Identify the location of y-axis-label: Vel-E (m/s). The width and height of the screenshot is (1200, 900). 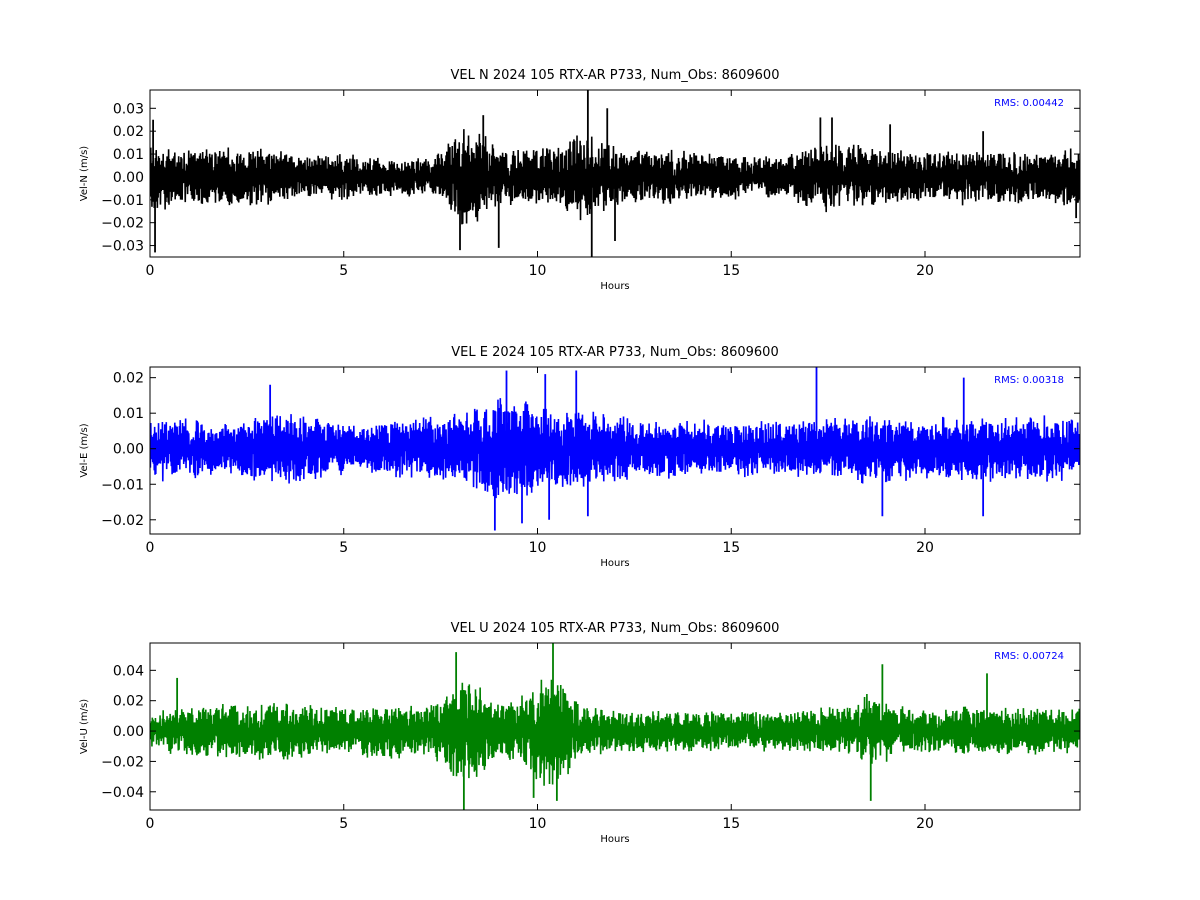
(84, 450).